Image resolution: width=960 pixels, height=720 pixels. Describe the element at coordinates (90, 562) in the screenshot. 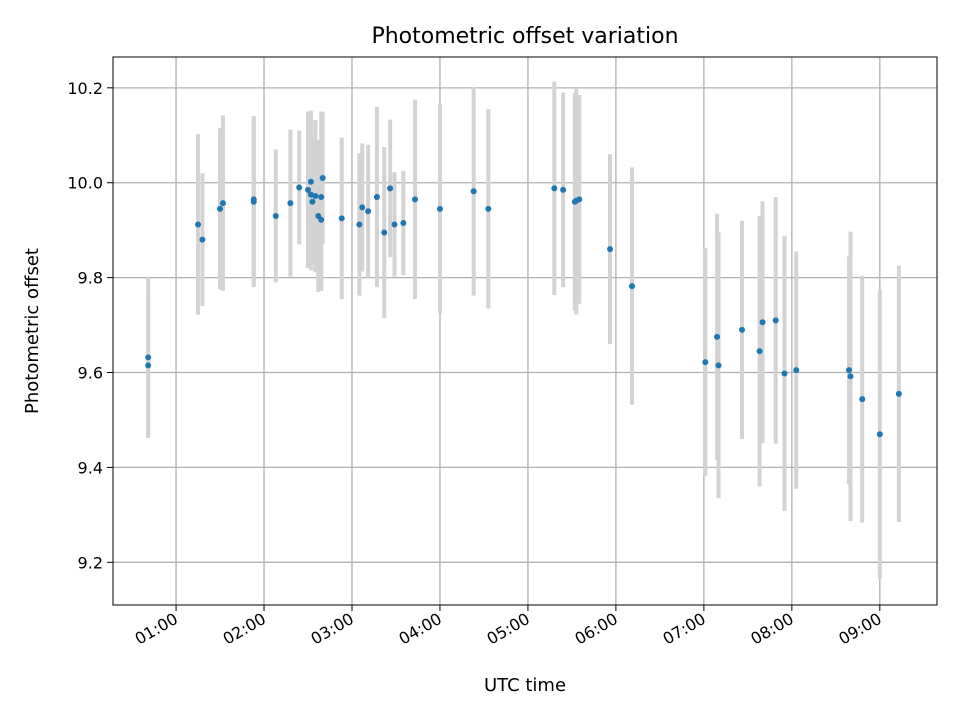

I see `y-tick-label: 9.2` at that location.